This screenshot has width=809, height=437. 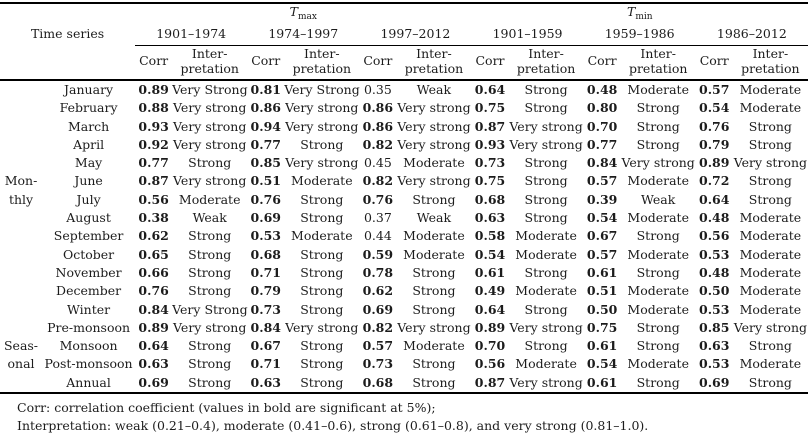 What do you see at coordinates (89, 144) in the screenshot?
I see `row-label: April` at bounding box center [89, 144].